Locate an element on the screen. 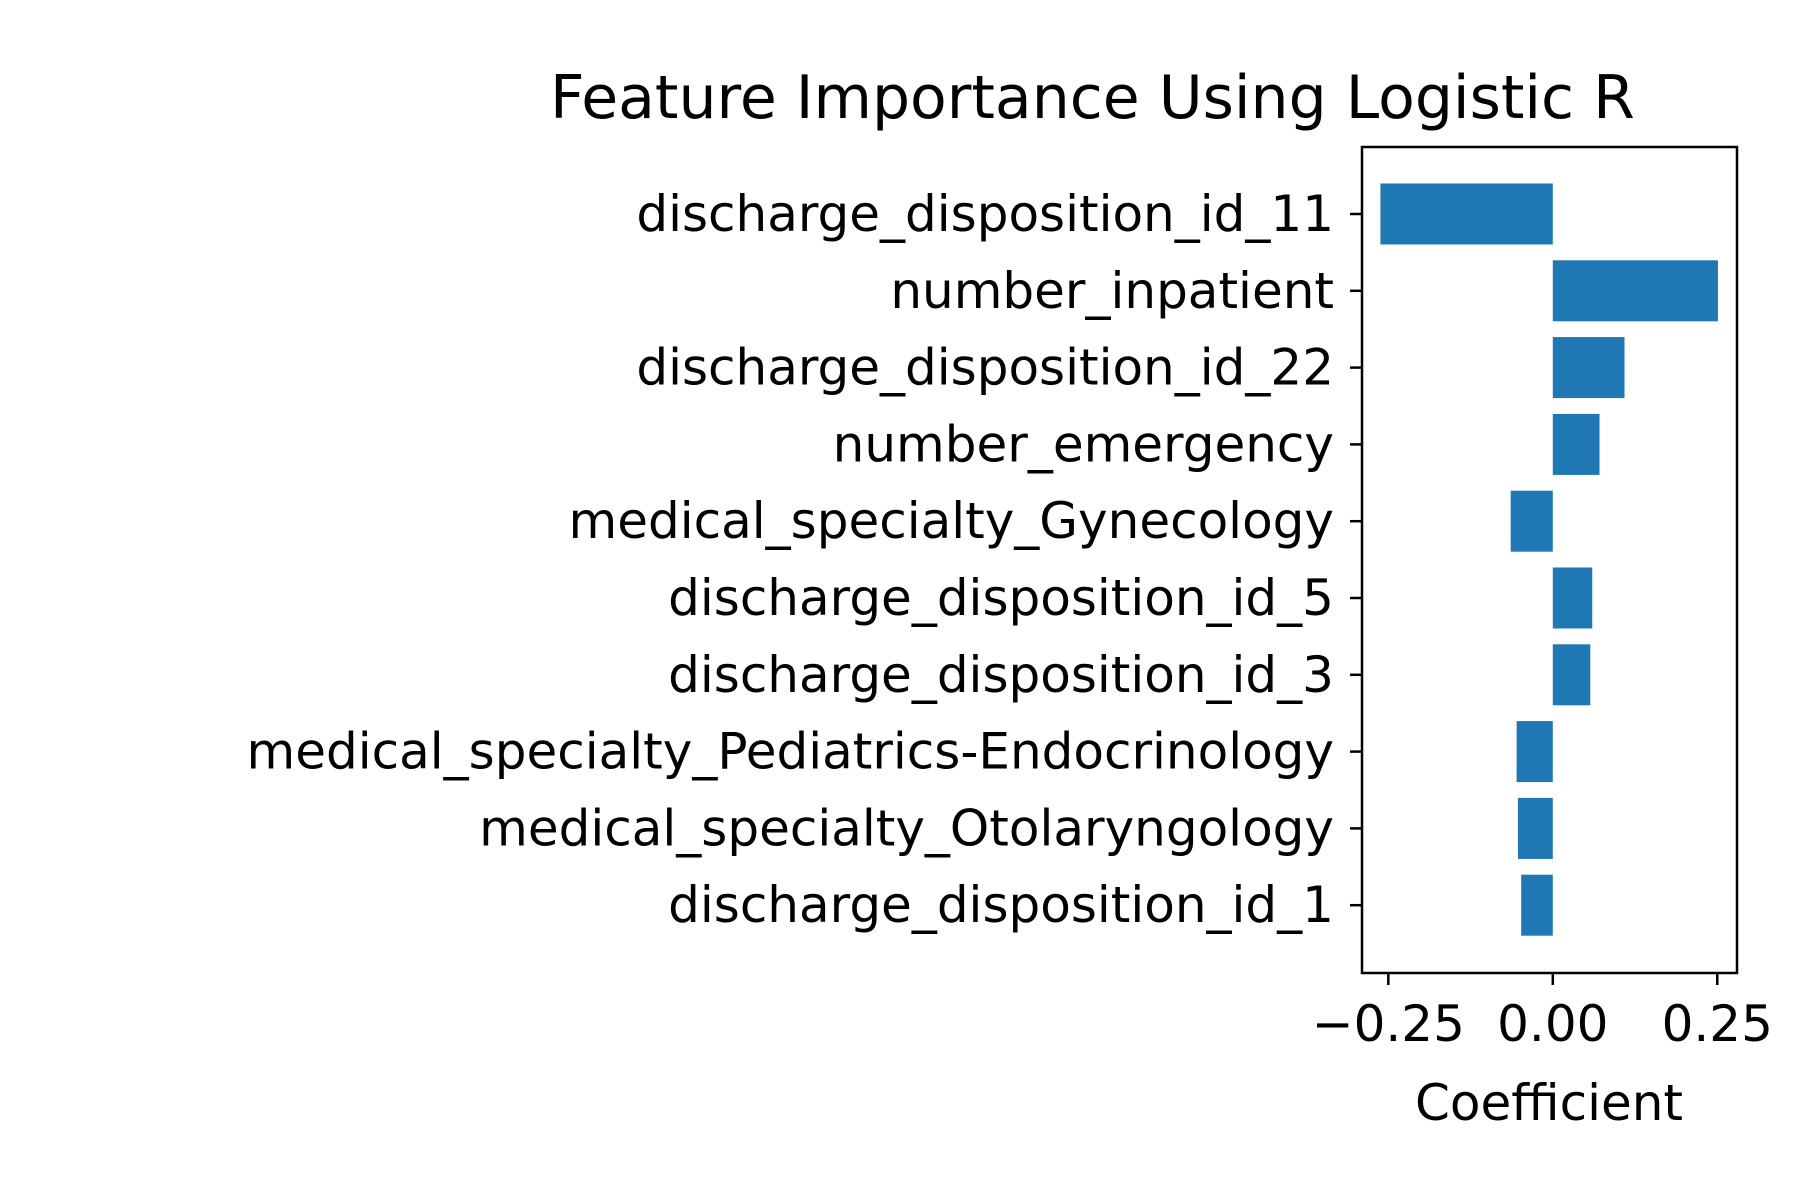  x-axis-label: Coefficient is located at coordinates (1549, 1103).